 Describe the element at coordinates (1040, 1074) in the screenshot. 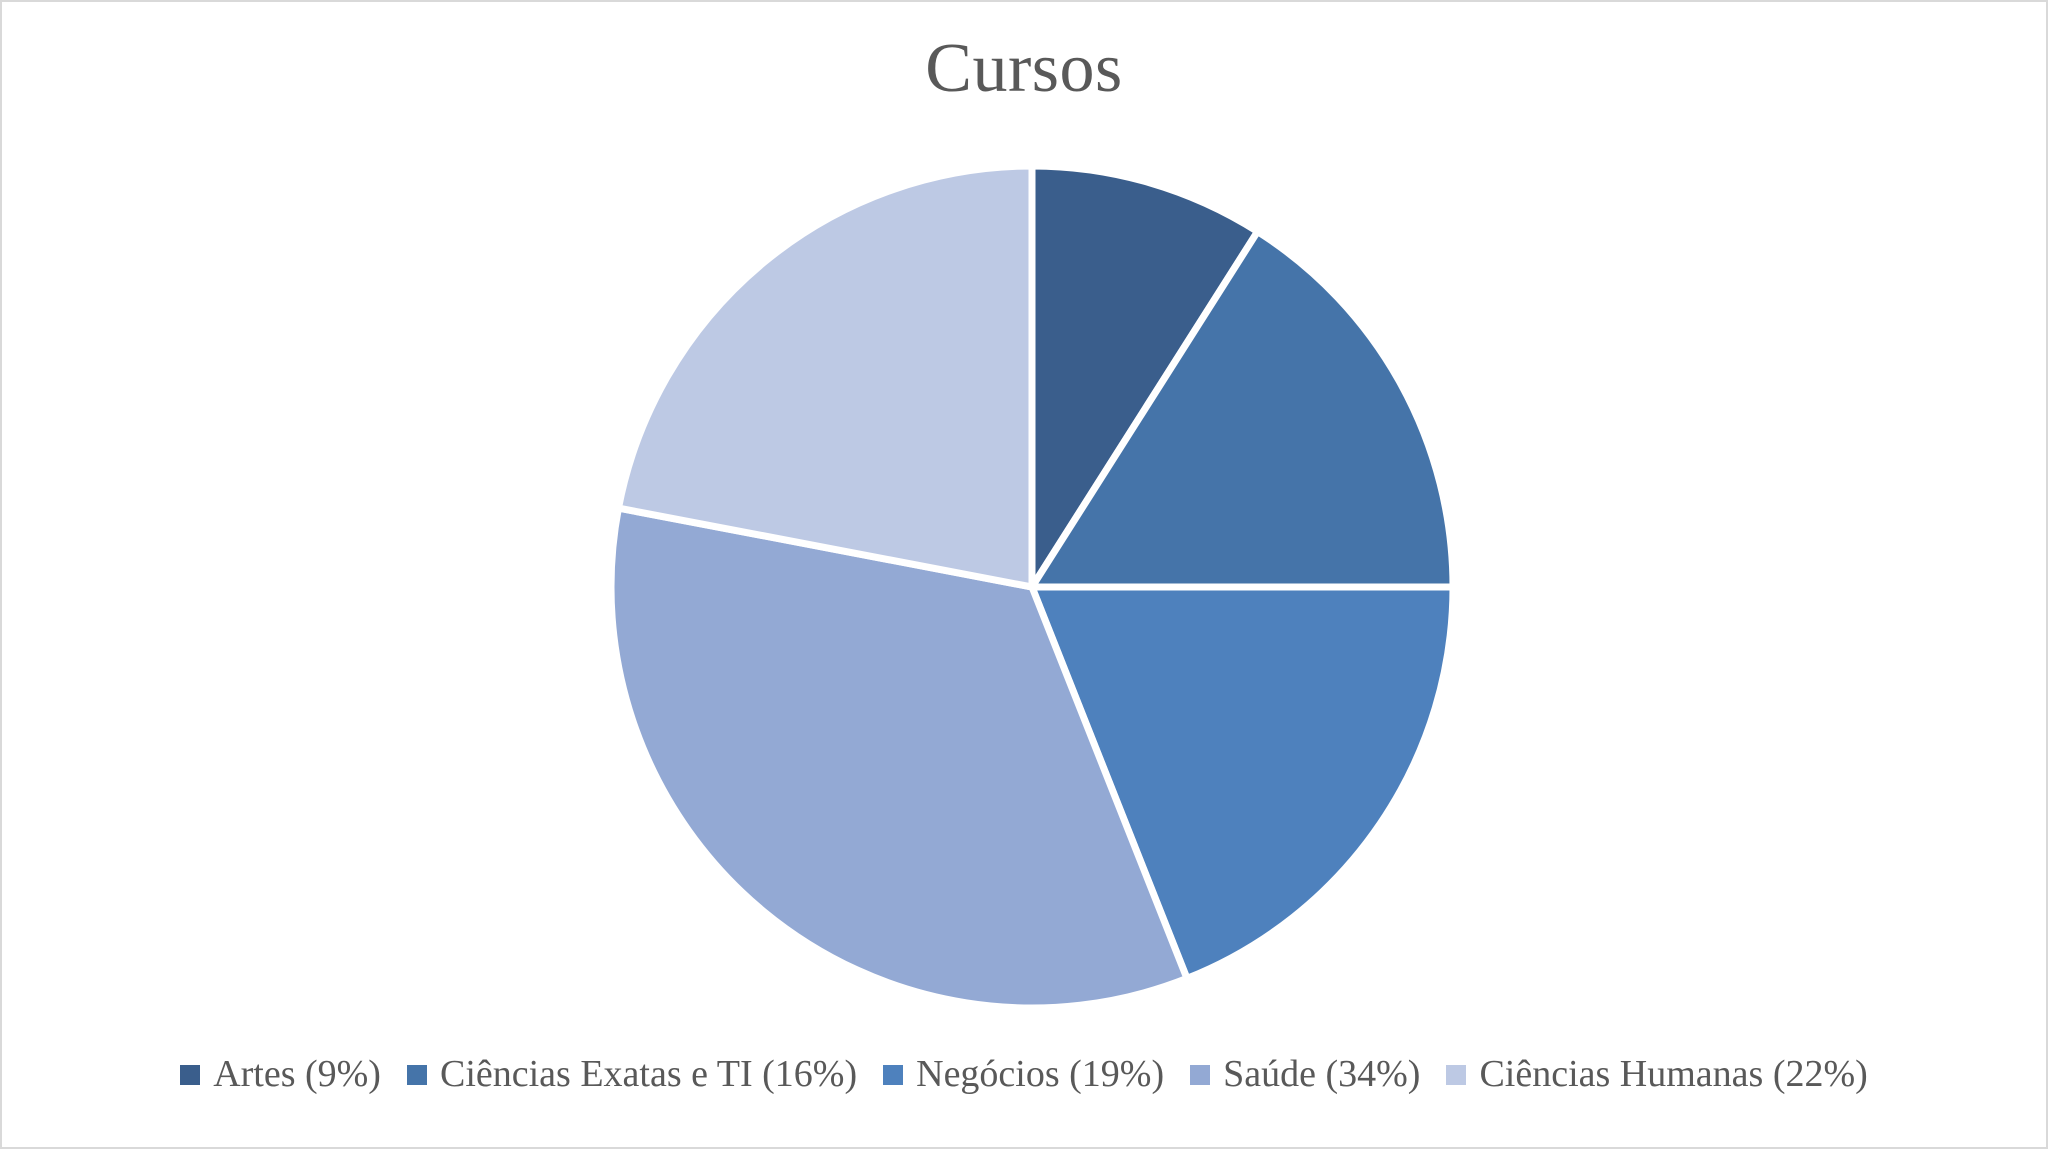

I see `legend-label: Negócios (19%)` at that location.